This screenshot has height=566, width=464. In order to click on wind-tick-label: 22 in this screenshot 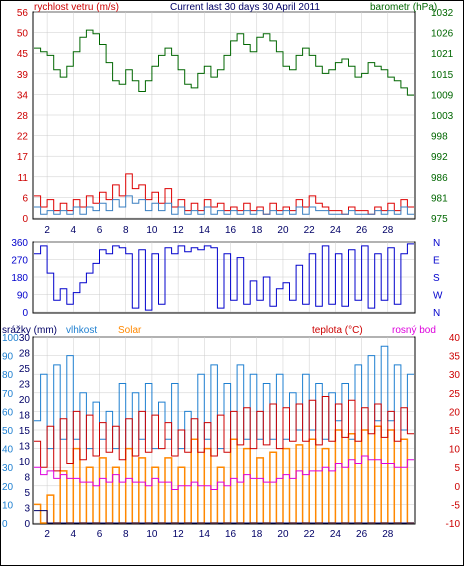, I will do `click(23, 137)`.